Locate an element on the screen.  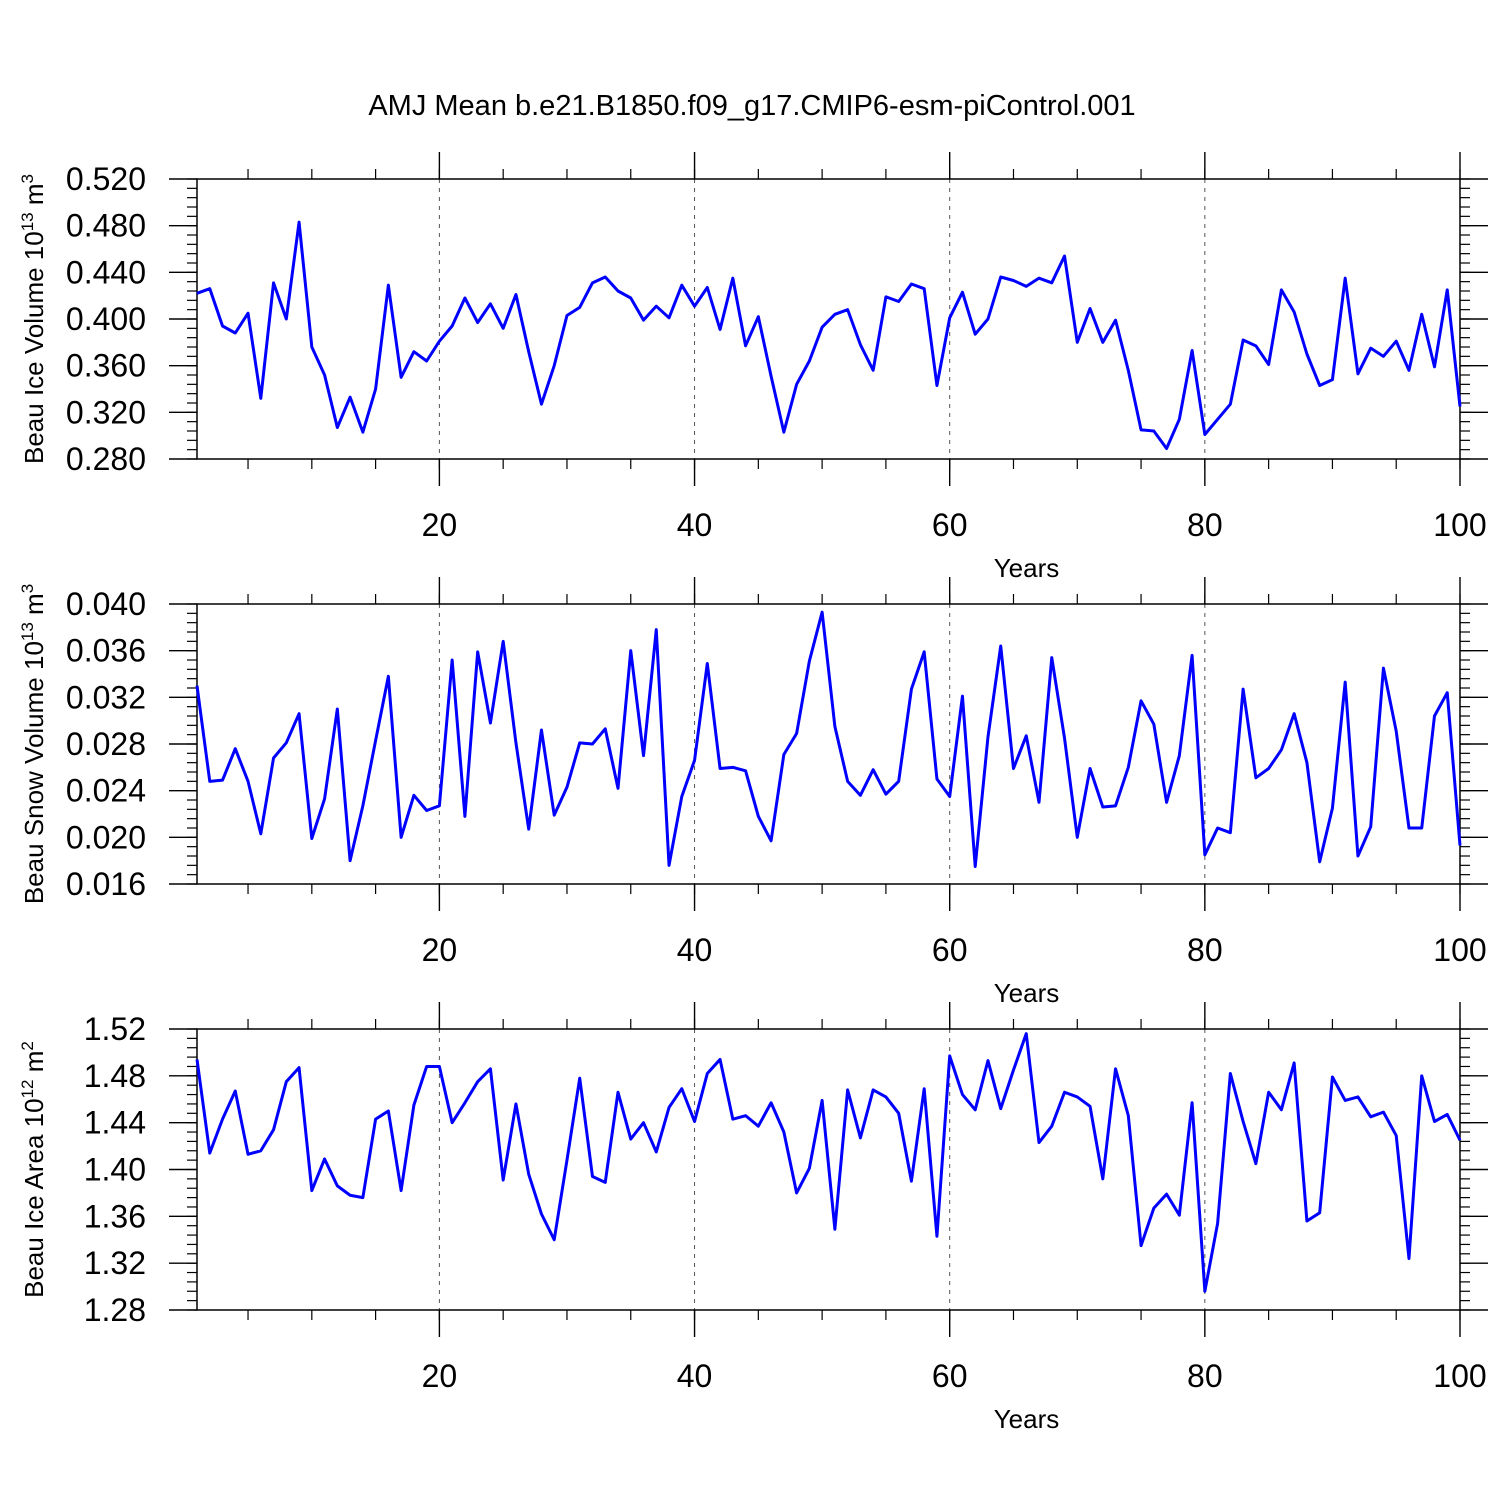
y-tick-label: 1.44 is located at coordinates (115, 1123).